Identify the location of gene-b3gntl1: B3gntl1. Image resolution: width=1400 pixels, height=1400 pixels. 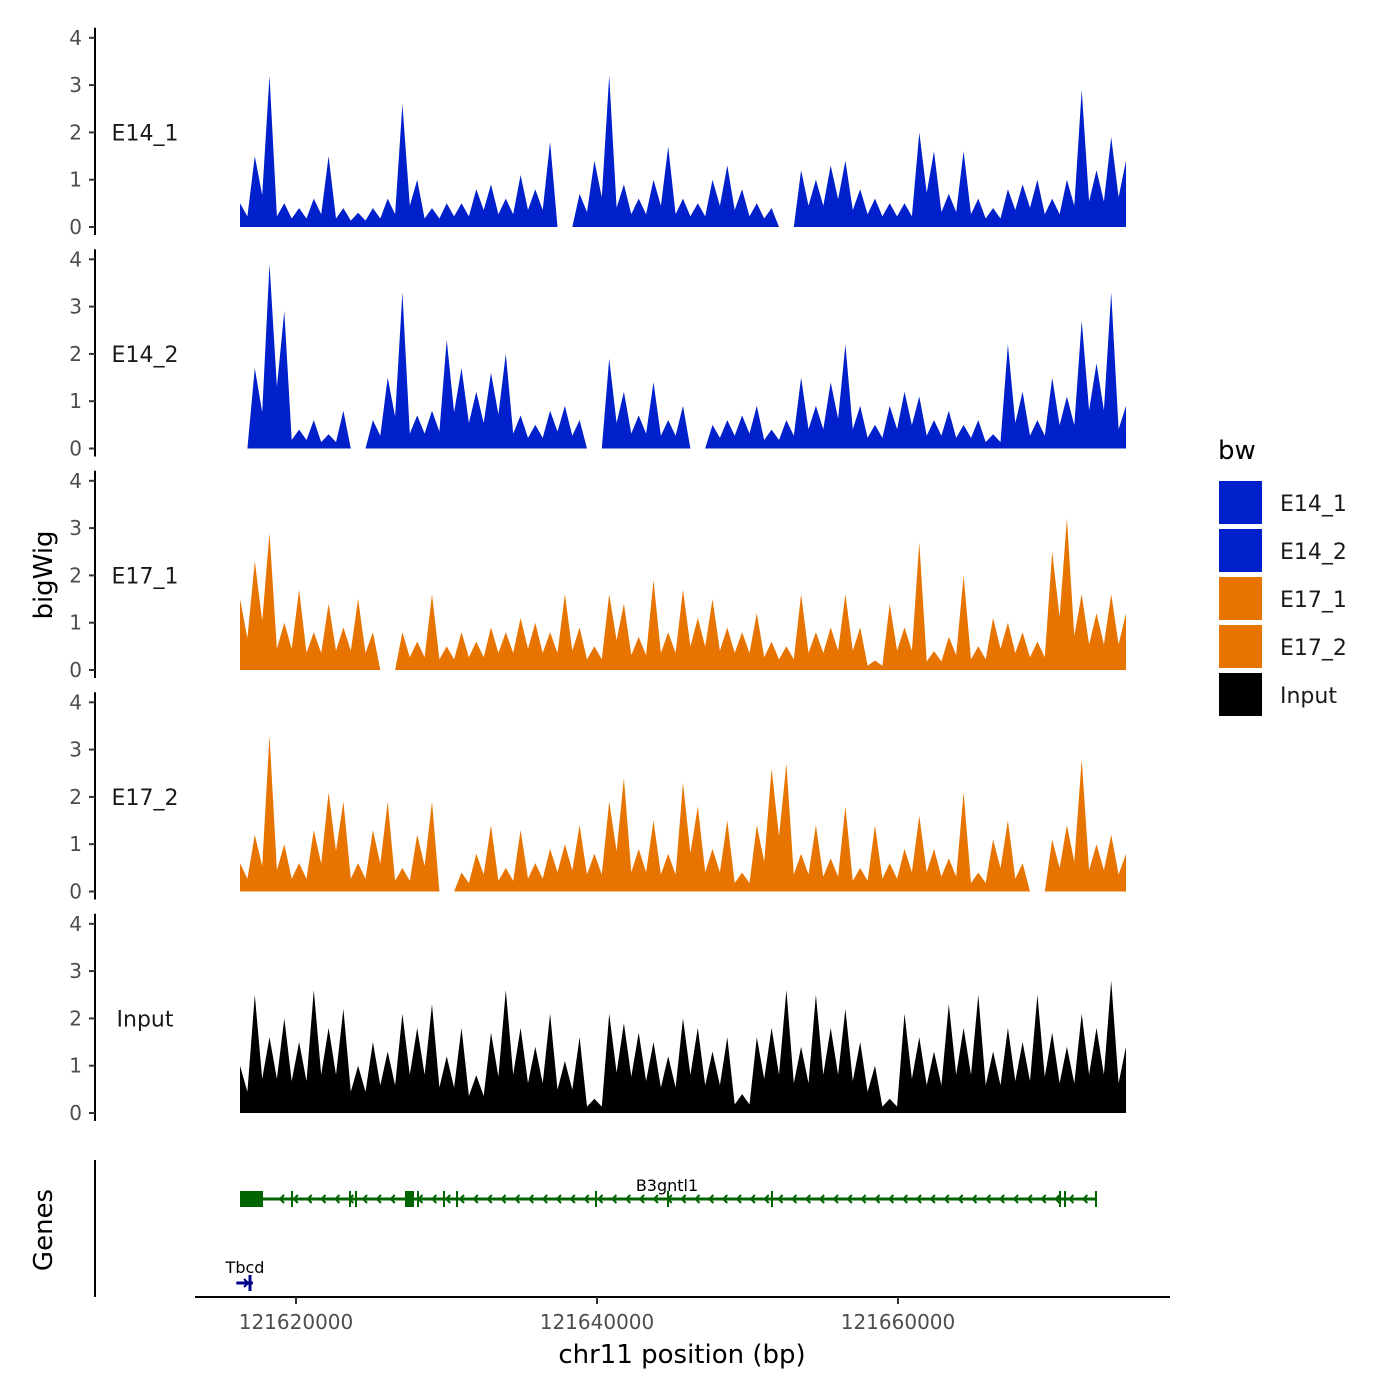
(668, 1191).